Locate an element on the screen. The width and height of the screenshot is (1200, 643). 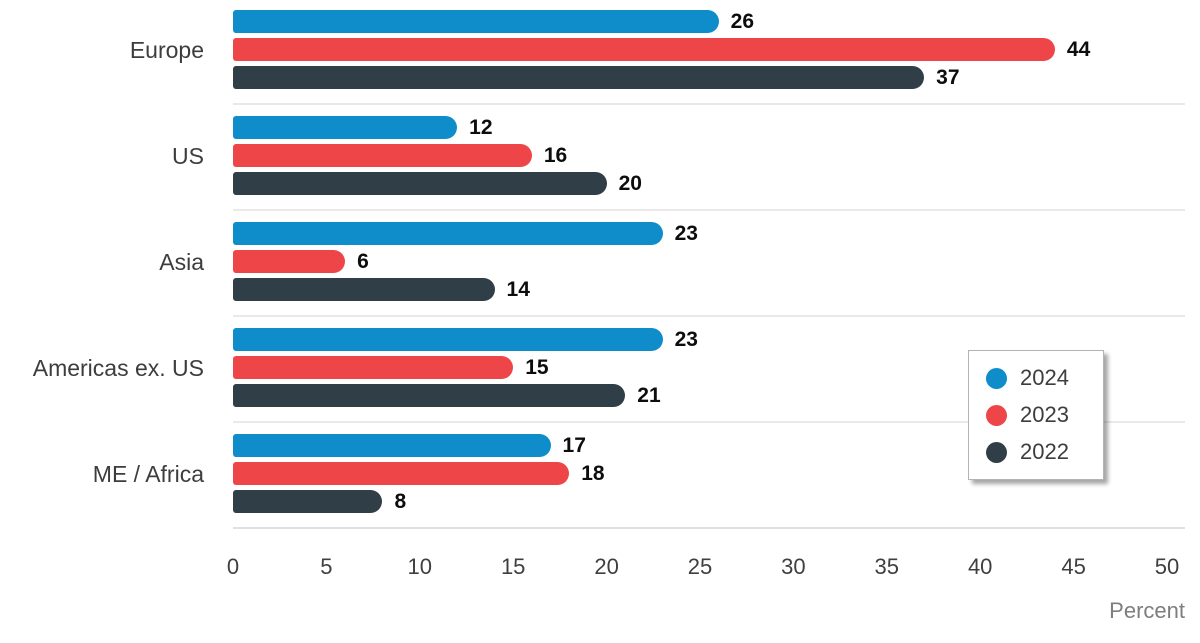
bar-value-us-2023: 16 is located at coordinates (555, 155).